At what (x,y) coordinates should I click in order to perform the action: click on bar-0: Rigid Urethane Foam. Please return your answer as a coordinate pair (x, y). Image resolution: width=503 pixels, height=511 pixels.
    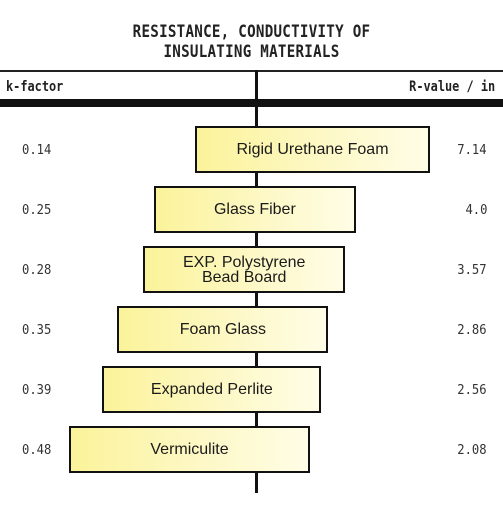
    Looking at the image, I should click on (312, 149).